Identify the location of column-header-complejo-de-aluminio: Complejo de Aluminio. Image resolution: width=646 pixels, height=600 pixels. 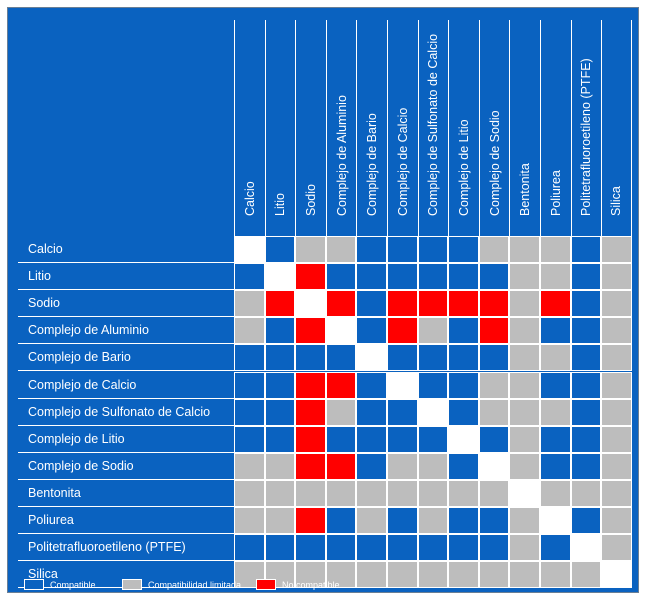
(341, 128).